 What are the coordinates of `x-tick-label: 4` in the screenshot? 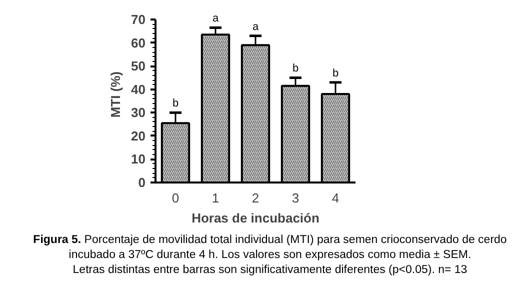 It's located at (336, 198).